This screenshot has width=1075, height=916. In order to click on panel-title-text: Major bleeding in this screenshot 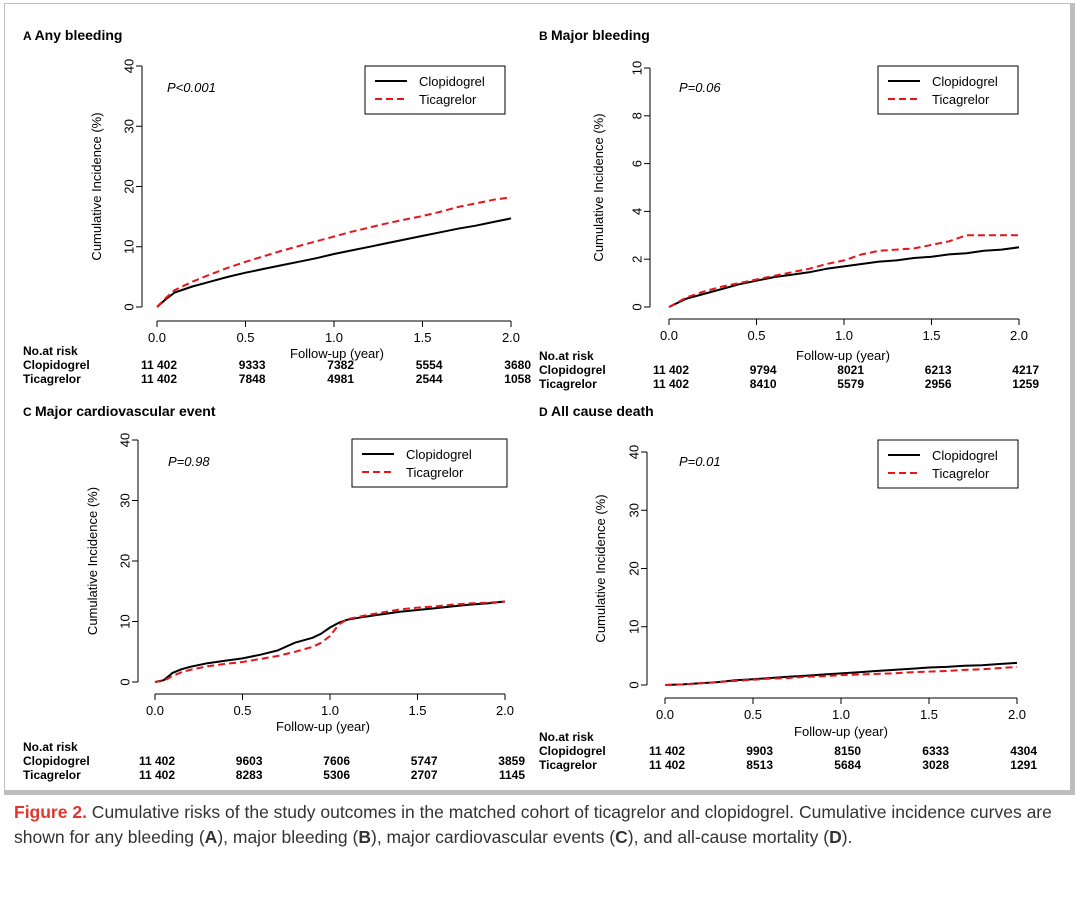, I will do `click(600, 35)`.